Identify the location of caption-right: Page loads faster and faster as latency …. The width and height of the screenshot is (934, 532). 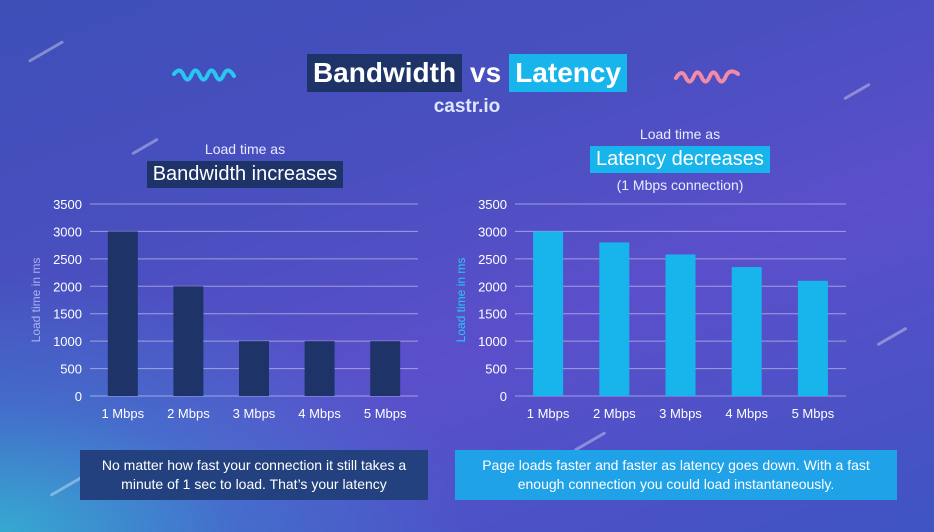
(676, 475).